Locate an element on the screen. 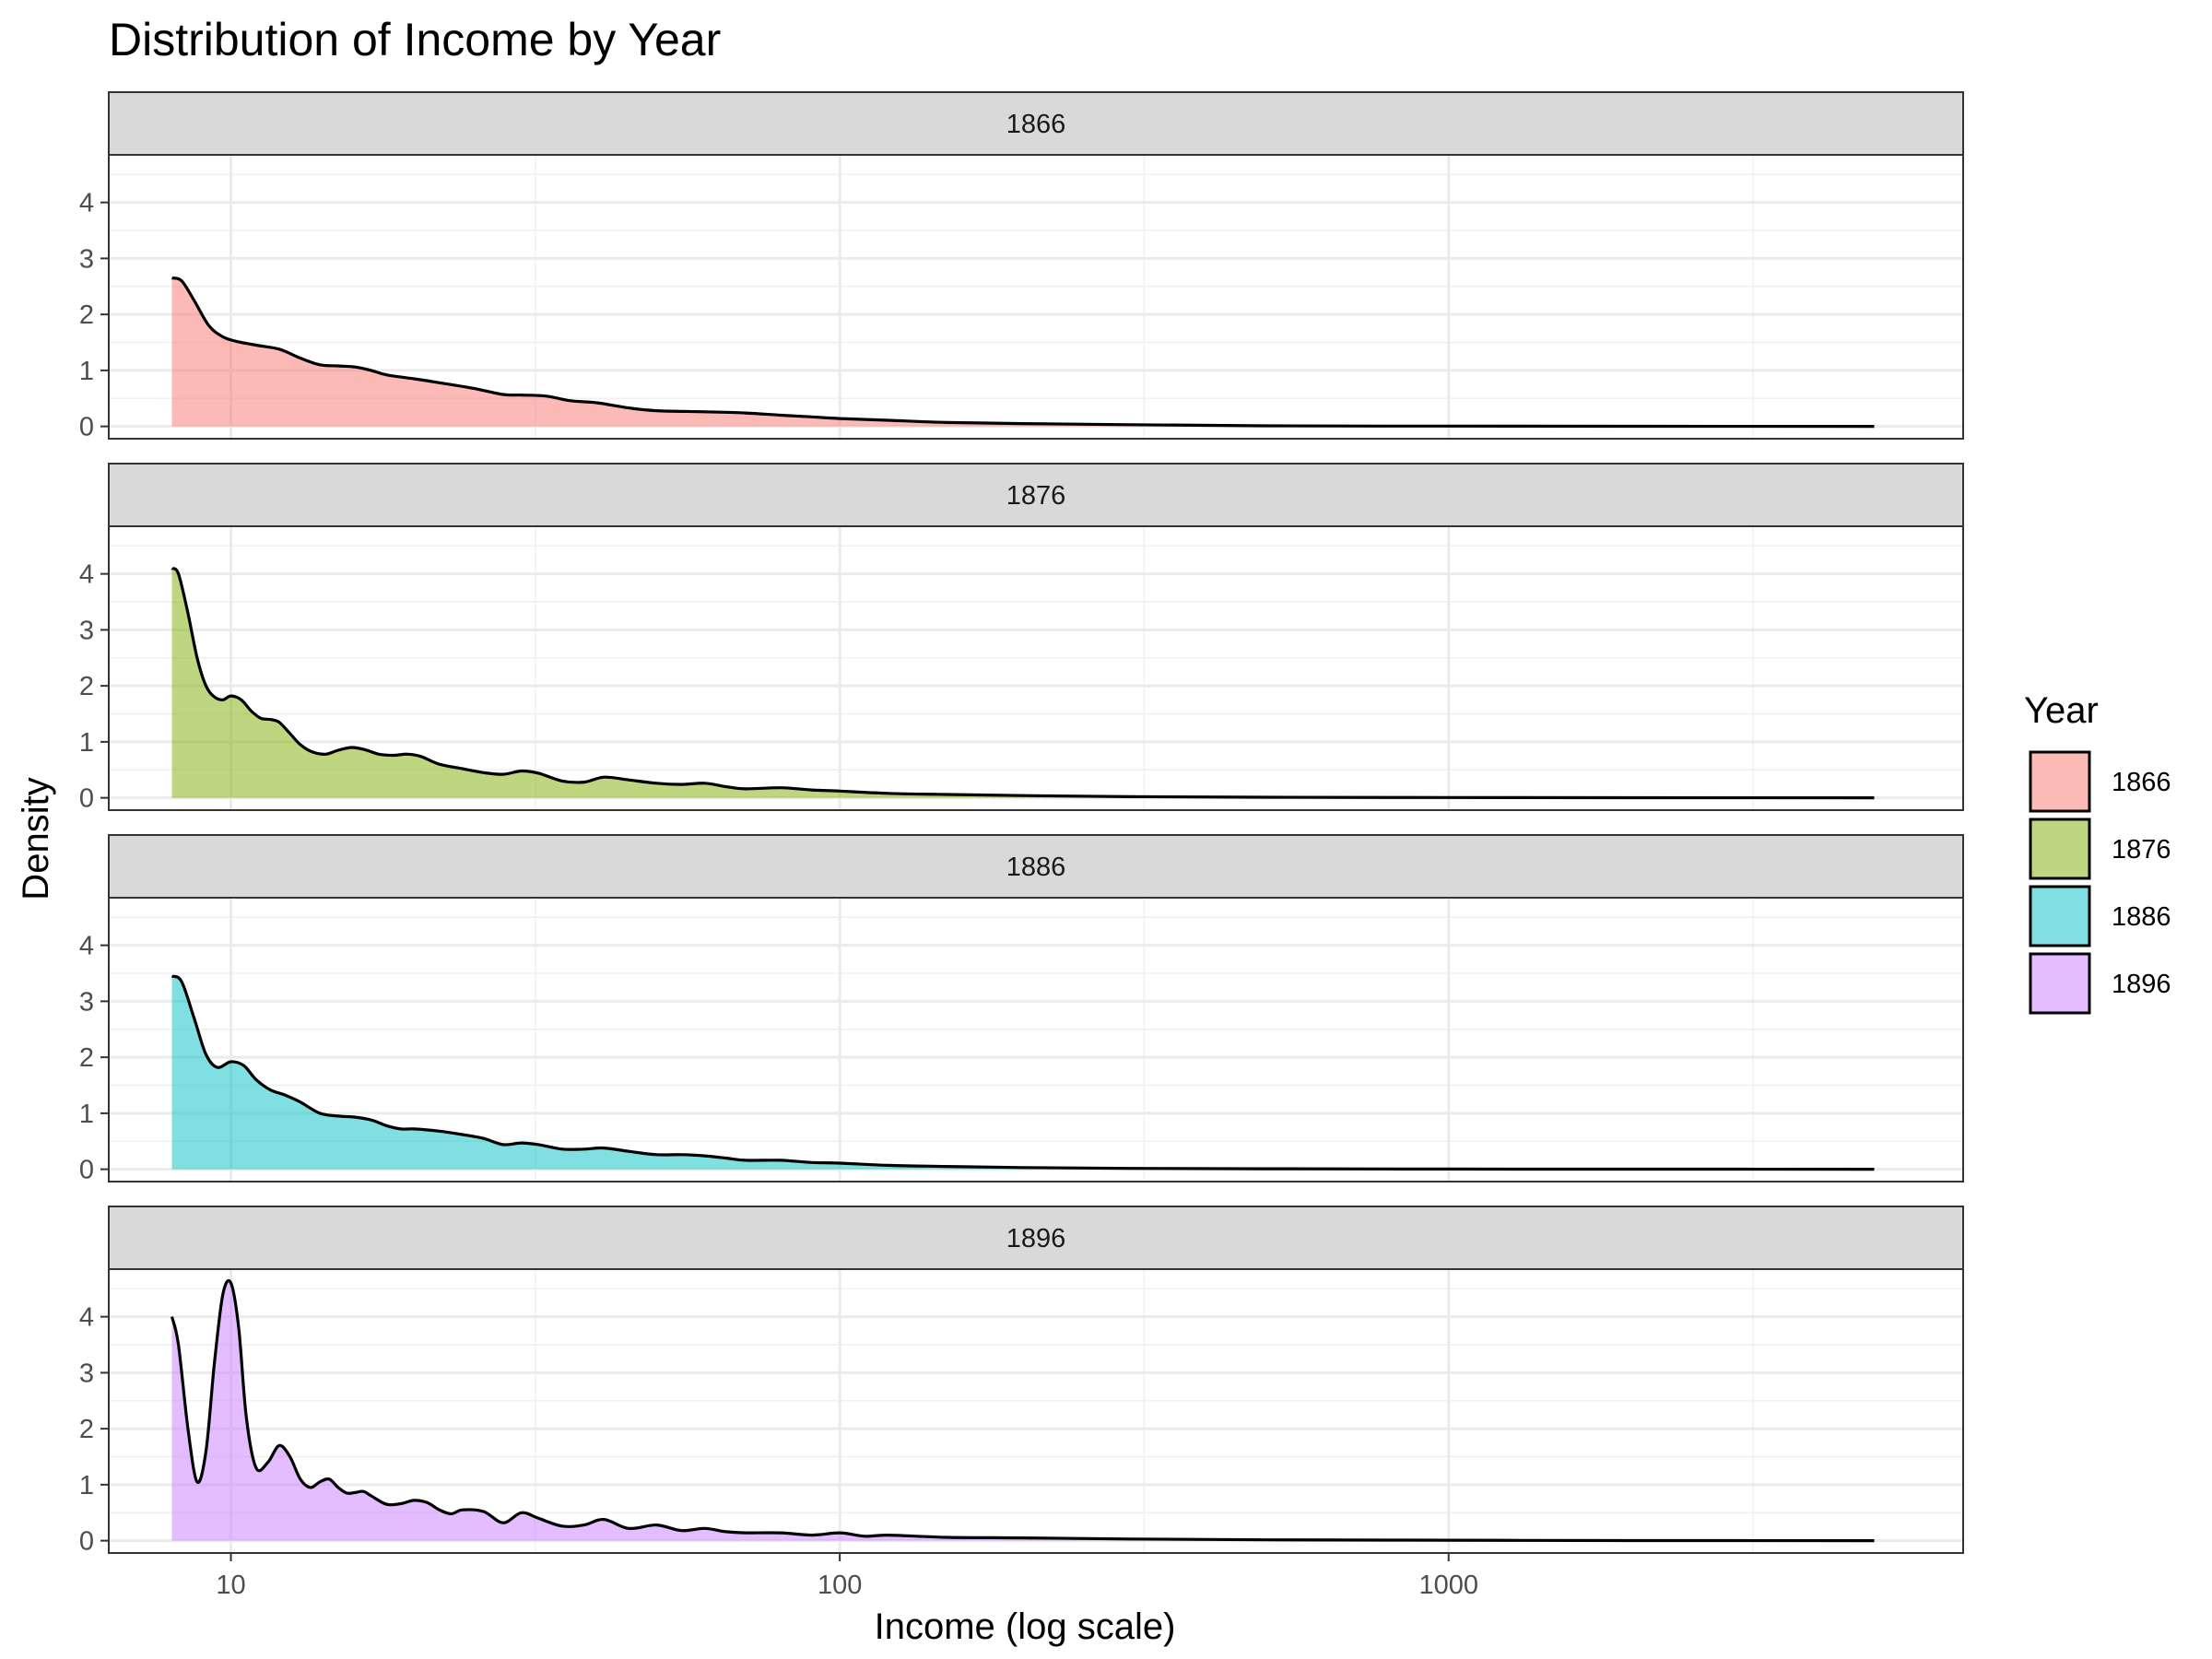 The height and width of the screenshot is (1659, 2212). legend-title: Year is located at coordinates (2061, 710).